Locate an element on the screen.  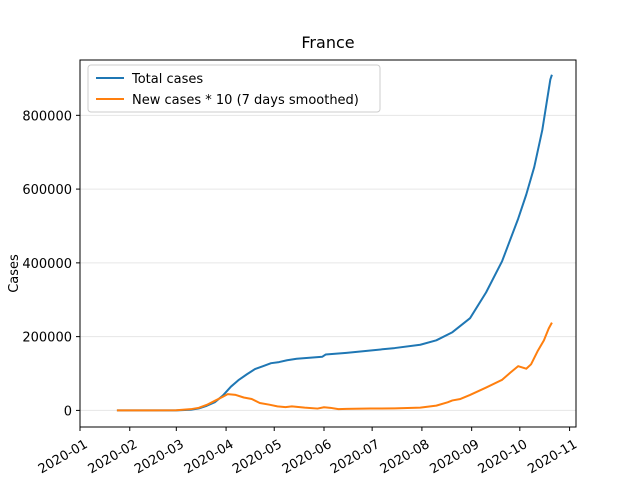
y-axis-label: Cases is located at coordinates (14, 273).